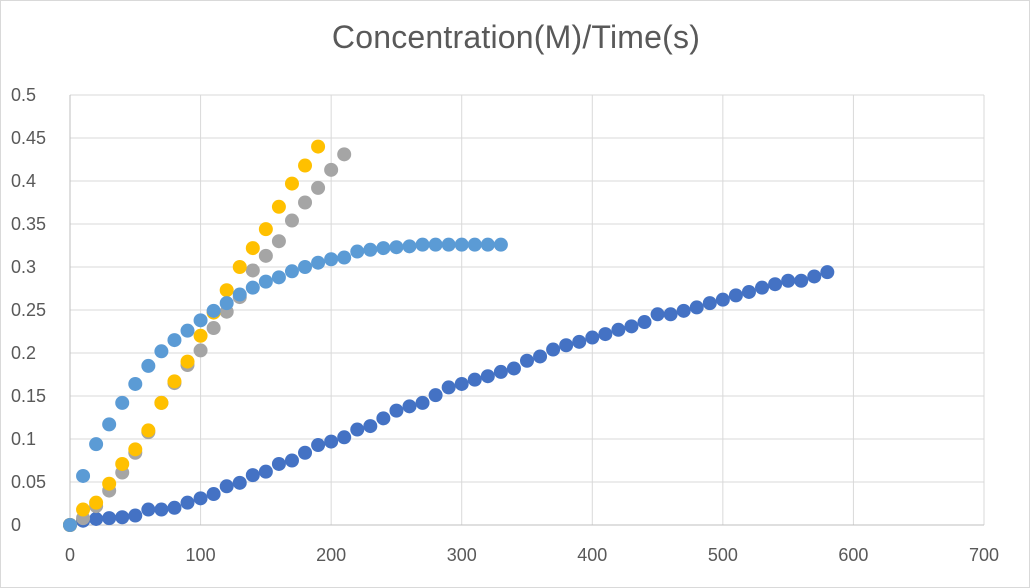 The width and height of the screenshot is (1030, 588). What do you see at coordinates (28, 224) in the screenshot?
I see `y-tick-label: 0.35` at bounding box center [28, 224].